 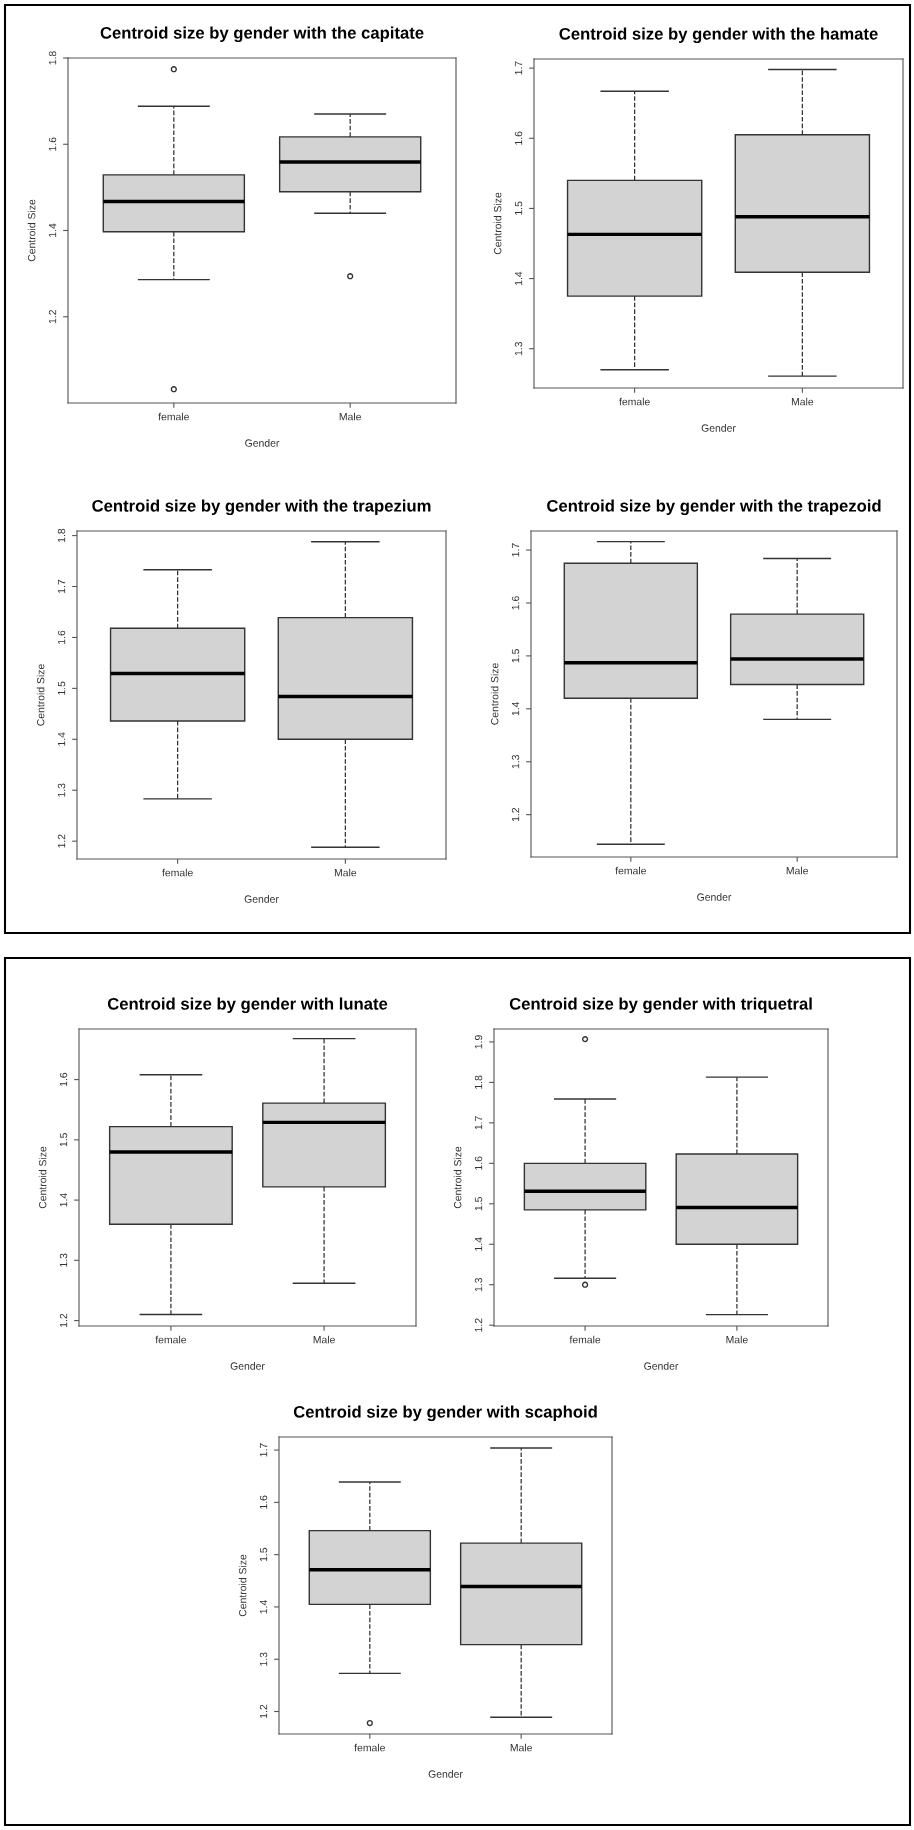 What do you see at coordinates (718, 35) in the screenshot?
I see `chart-title: Centroid size by gender with the hamate` at bounding box center [718, 35].